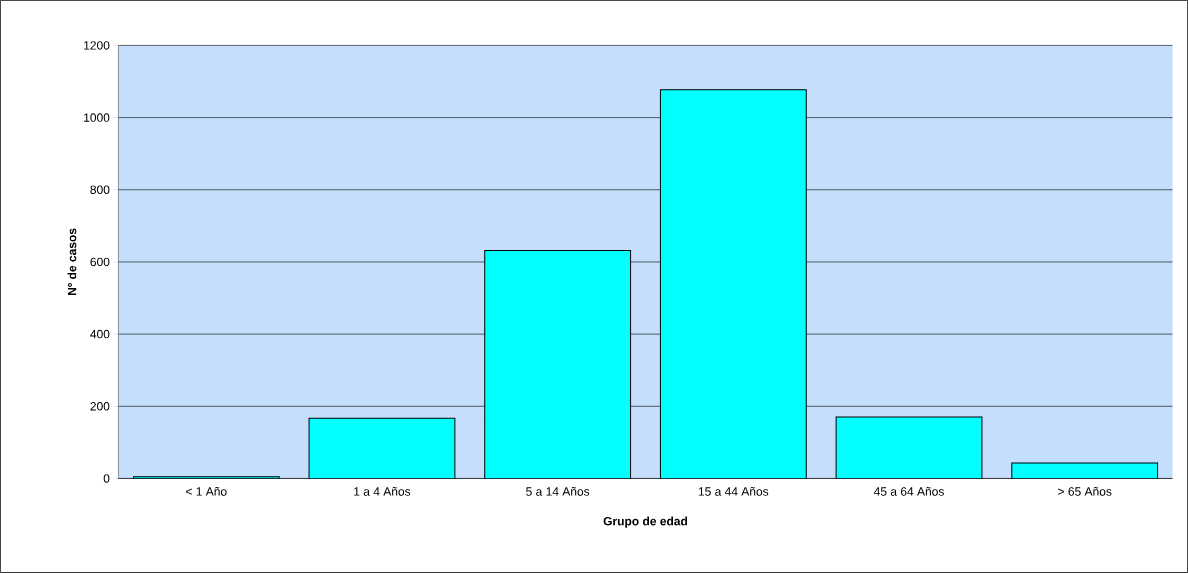  What do you see at coordinates (558, 491) in the screenshot?
I see `x-tick-label: 5 a 14 Años` at bounding box center [558, 491].